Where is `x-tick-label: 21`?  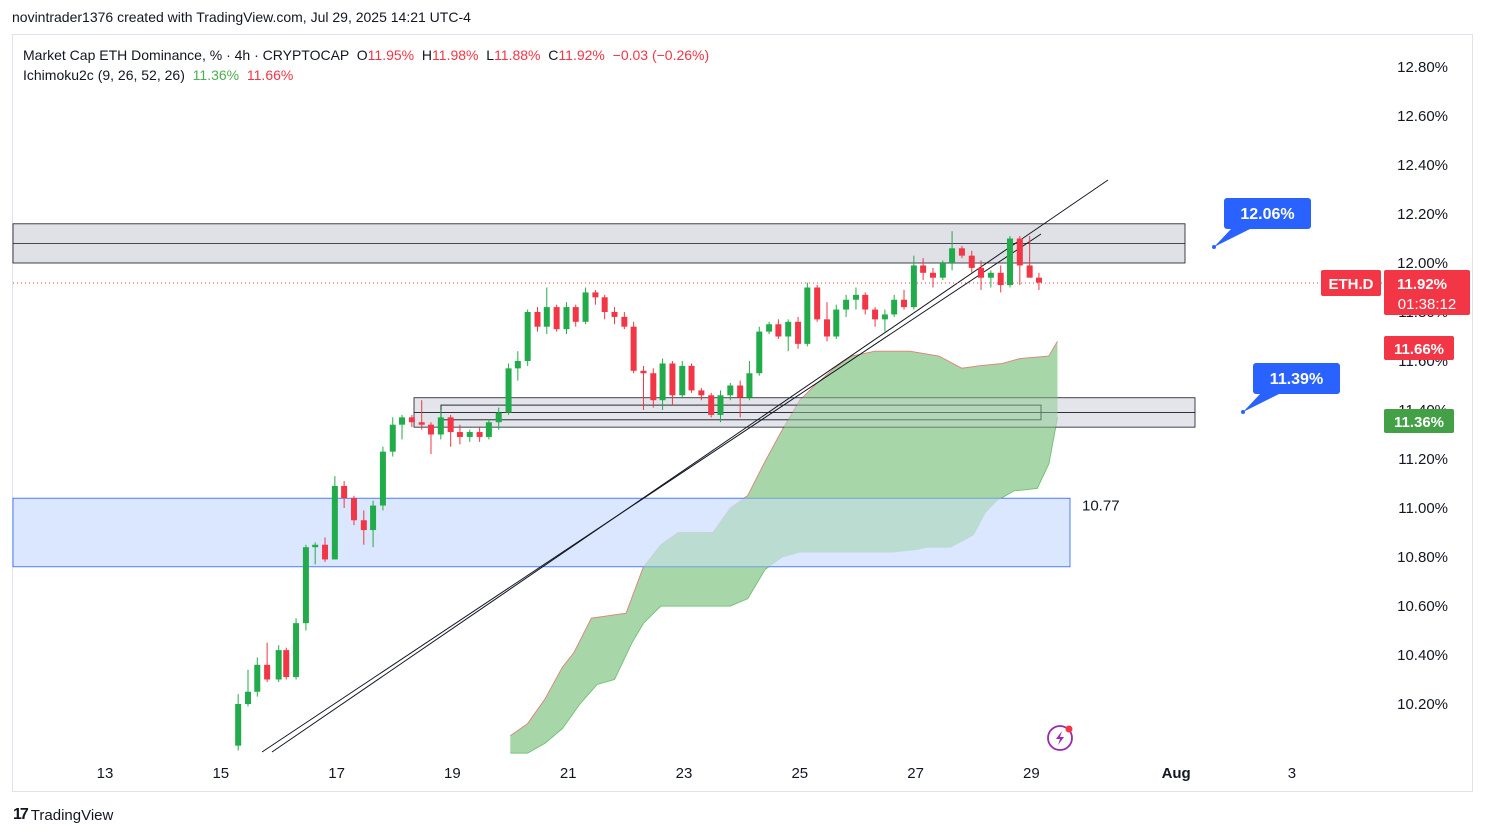 x-tick-label: 21 is located at coordinates (568, 773).